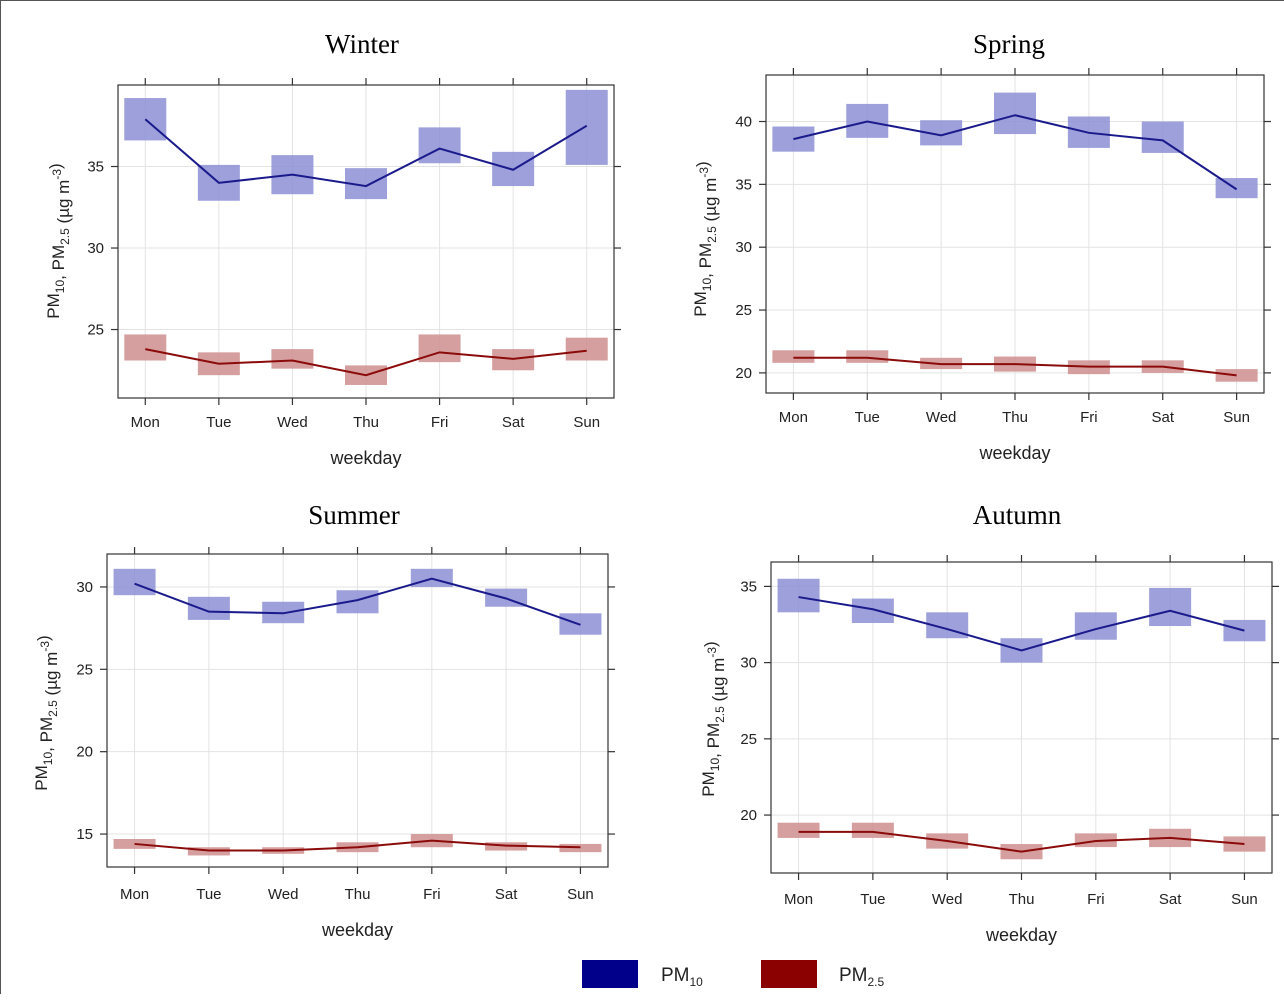 The image size is (1284, 1000). Describe the element at coordinates (610, 974) in the screenshot. I see `legend-swatch-pm10` at that location.